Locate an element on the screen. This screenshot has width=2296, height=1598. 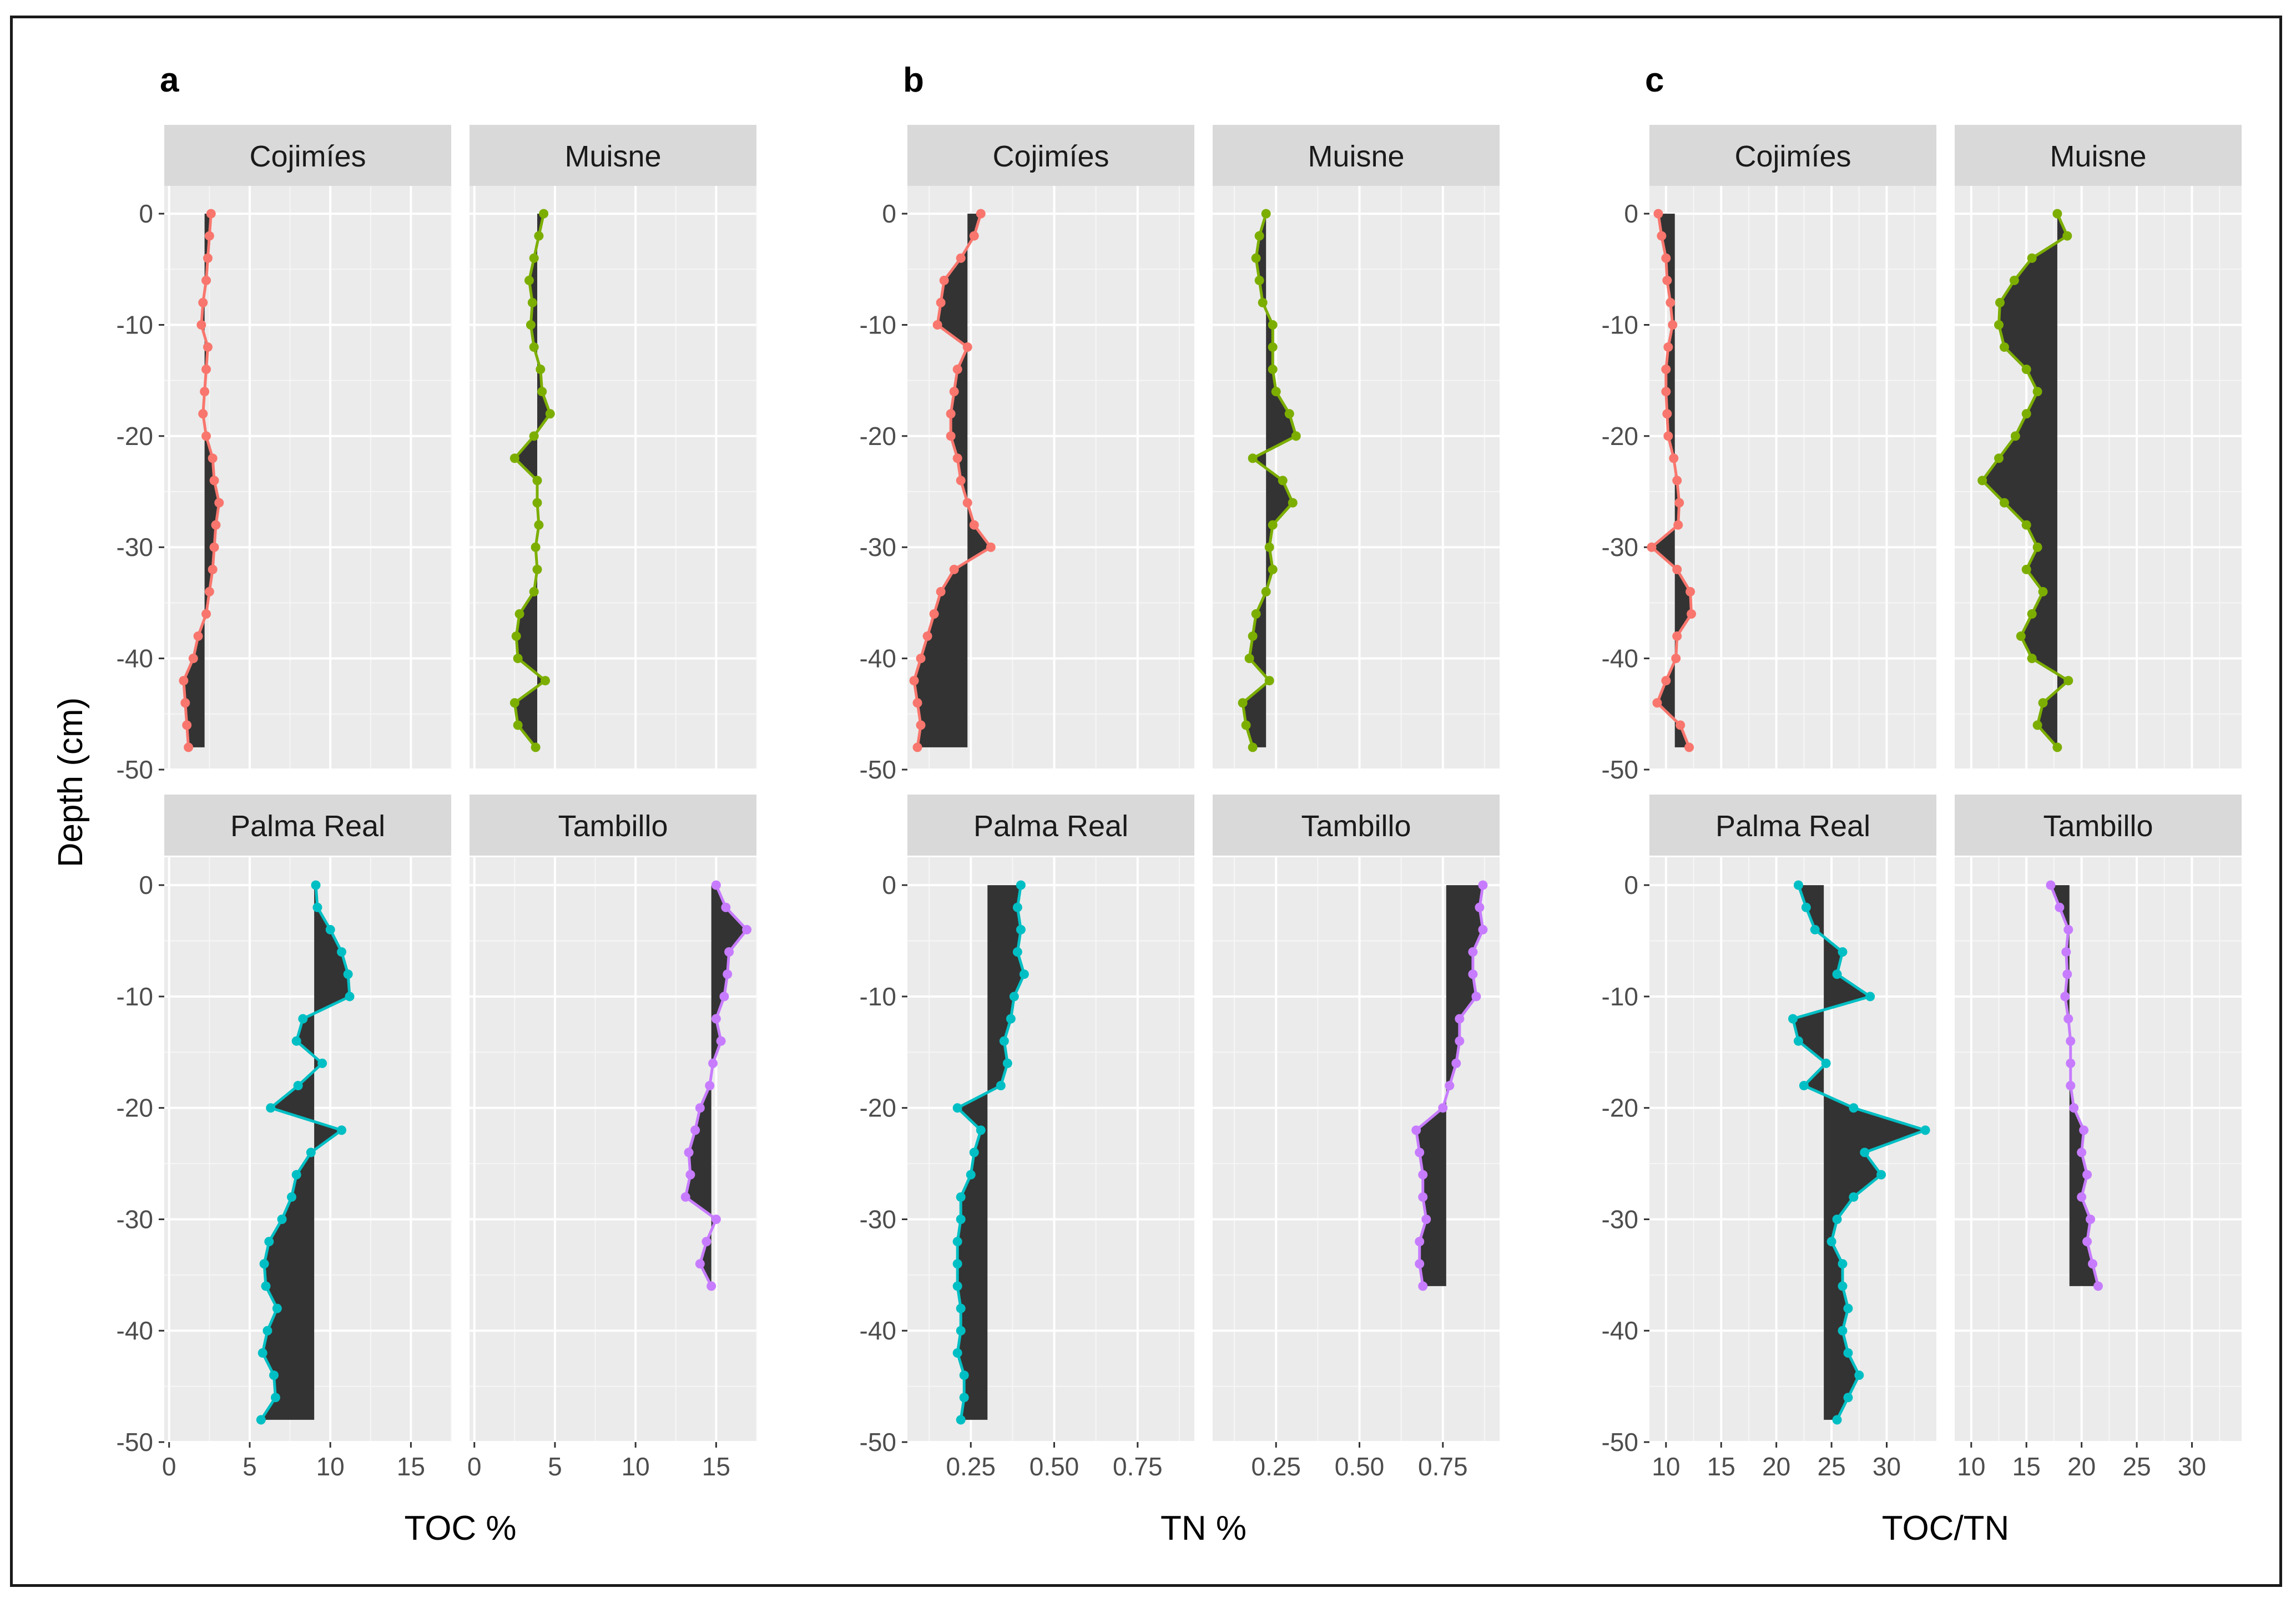
y-axis-title: Depth (cm) is located at coordinates (71, 782).